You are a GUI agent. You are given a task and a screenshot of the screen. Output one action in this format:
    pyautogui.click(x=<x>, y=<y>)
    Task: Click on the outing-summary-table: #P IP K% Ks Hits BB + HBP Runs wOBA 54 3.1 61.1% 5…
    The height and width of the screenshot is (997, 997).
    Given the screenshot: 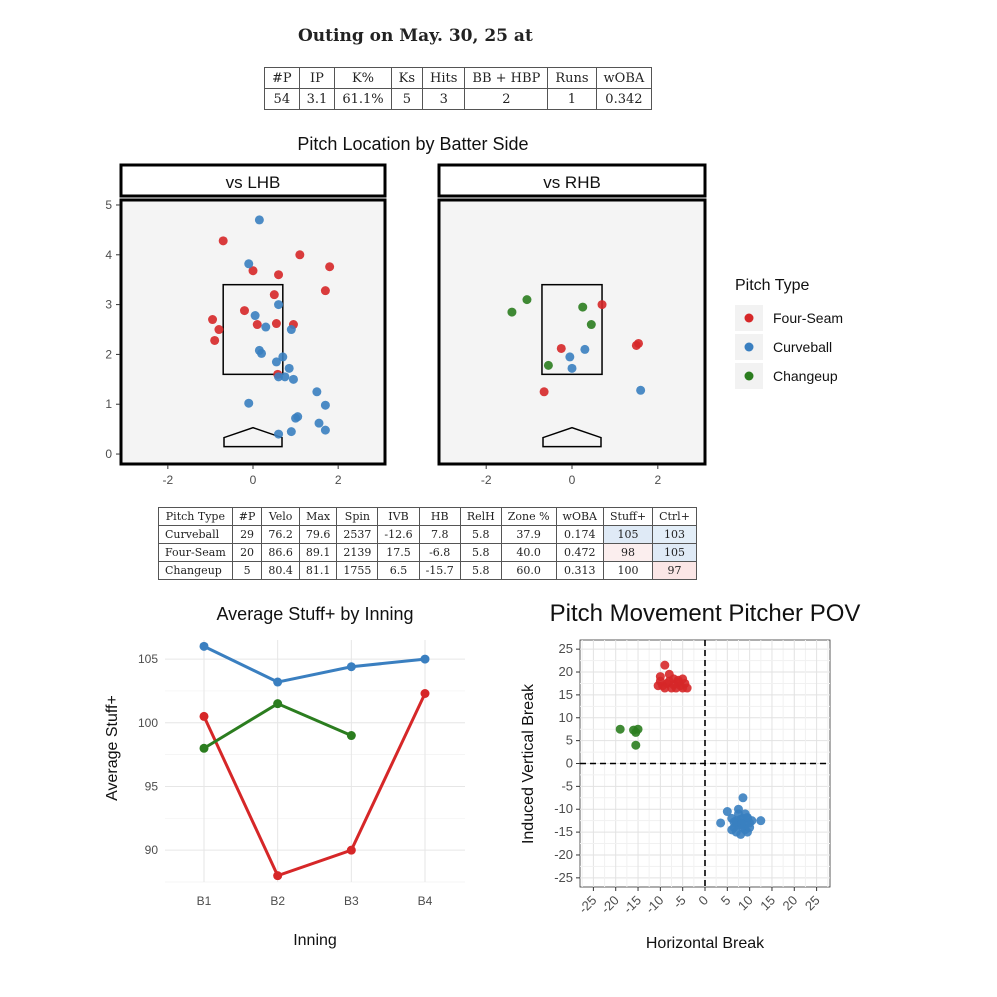 What is the action you would take?
    pyautogui.click(x=458, y=88)
    